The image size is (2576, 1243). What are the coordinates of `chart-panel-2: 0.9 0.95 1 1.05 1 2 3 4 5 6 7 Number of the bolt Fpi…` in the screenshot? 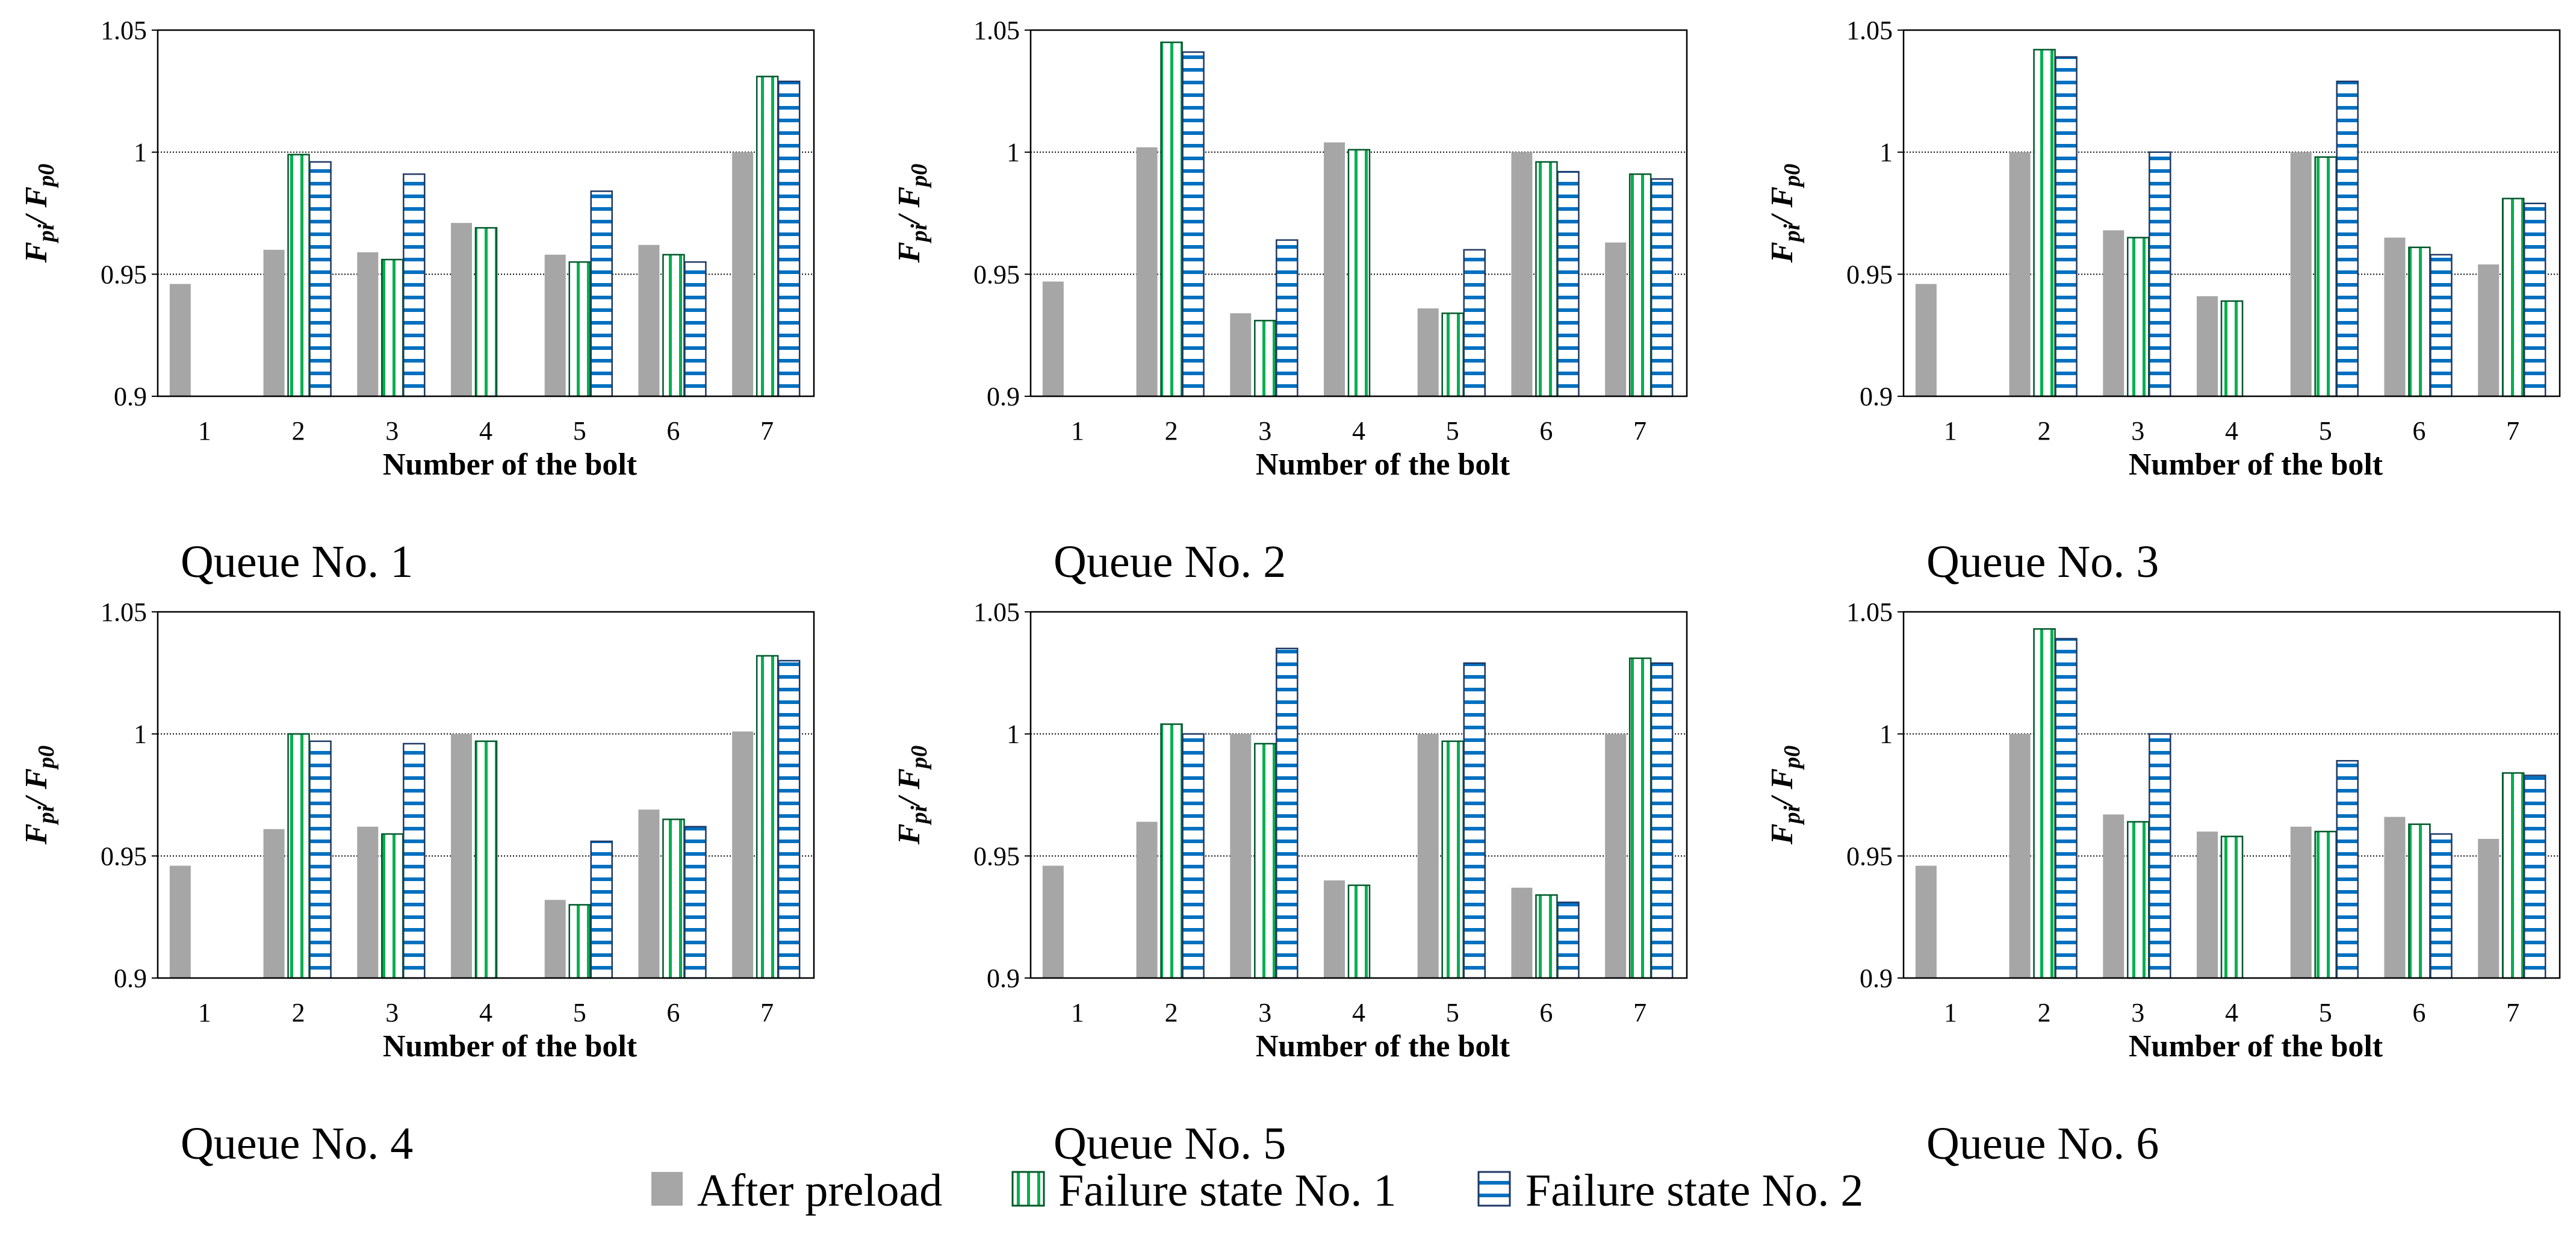 It's located at (1290, 301).